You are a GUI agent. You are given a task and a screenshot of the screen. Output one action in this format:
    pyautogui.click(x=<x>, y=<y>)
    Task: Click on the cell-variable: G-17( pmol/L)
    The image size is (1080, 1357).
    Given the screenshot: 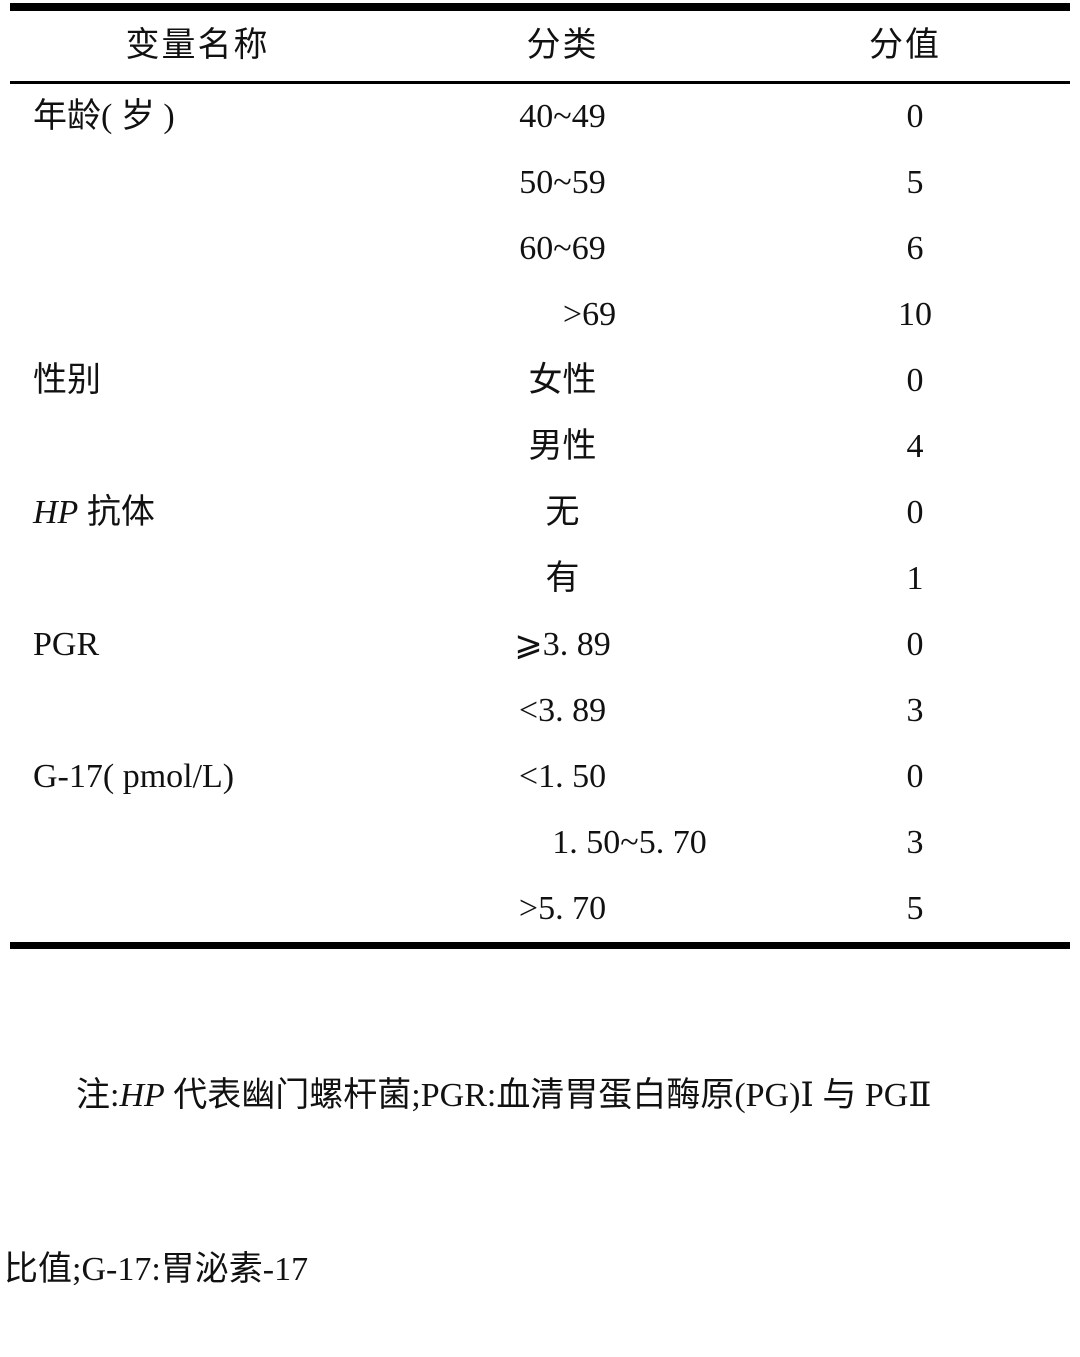 What is the action you would take?
    pyautogui.click(x=197, y=777)
    